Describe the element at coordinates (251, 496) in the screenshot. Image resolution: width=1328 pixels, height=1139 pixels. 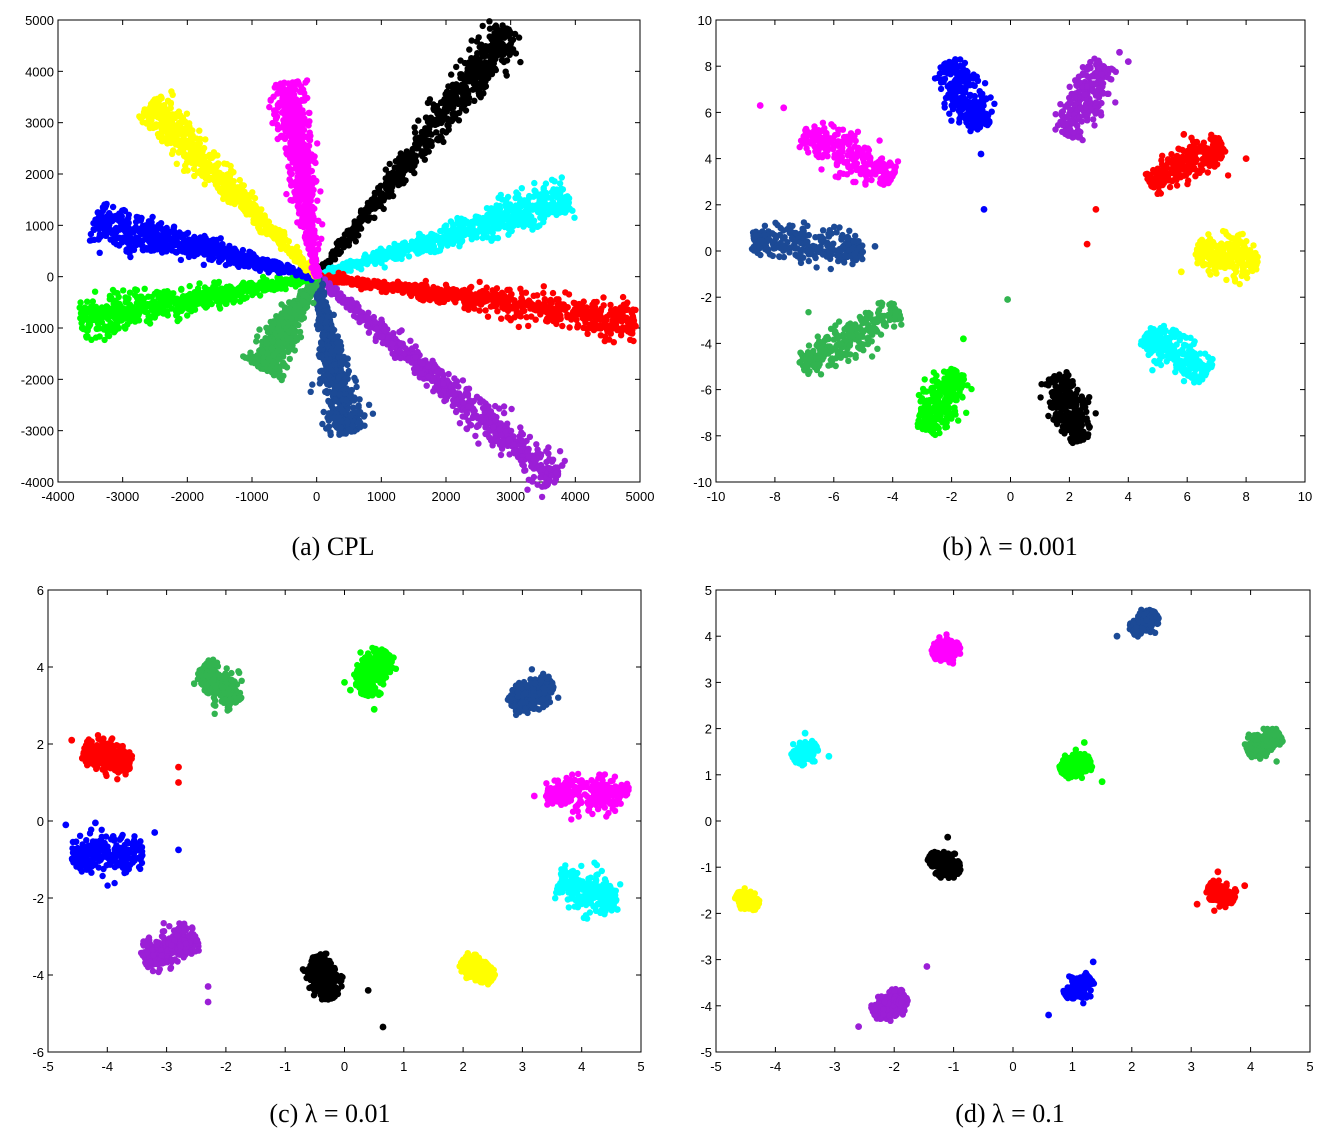
I see `x-tick-label: -1000` at that location.